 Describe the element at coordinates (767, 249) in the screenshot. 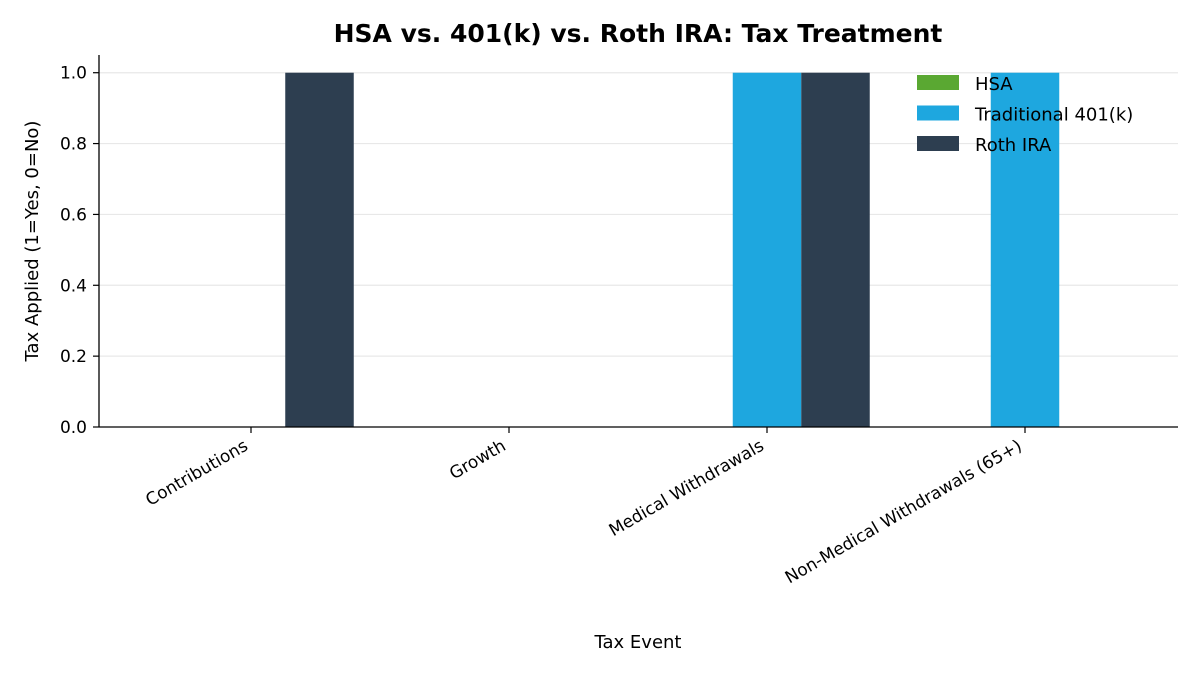

I see `bar-traditional-401-k--2` at that location.